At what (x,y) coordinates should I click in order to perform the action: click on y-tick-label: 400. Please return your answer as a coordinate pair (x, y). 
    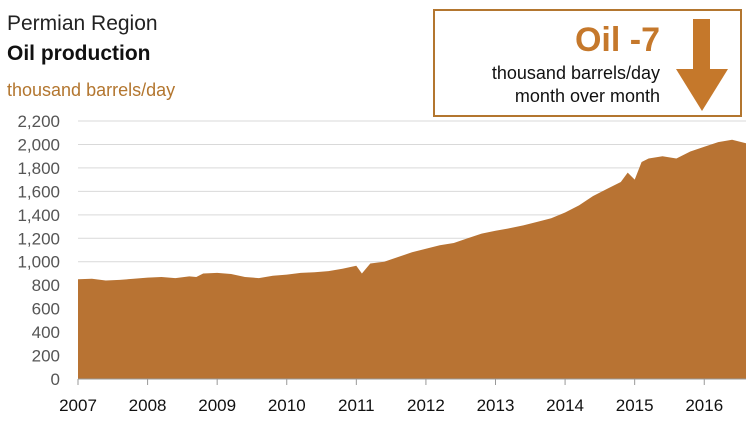
    Looking at the image, I should click on (46, 332).